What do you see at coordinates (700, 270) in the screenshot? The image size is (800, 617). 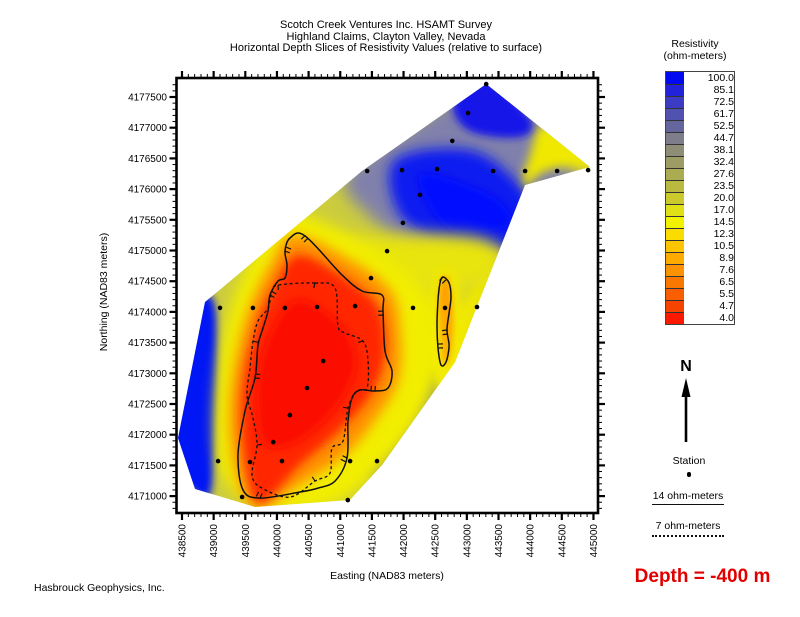 I see `colorbar-row: 7.6` at bounding box center [700, 270].